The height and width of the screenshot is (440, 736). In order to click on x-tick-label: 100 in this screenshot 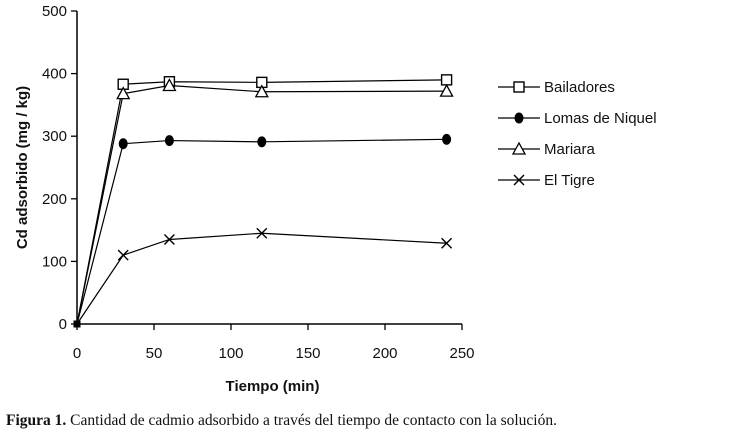, I will do `click(230, 353)`.